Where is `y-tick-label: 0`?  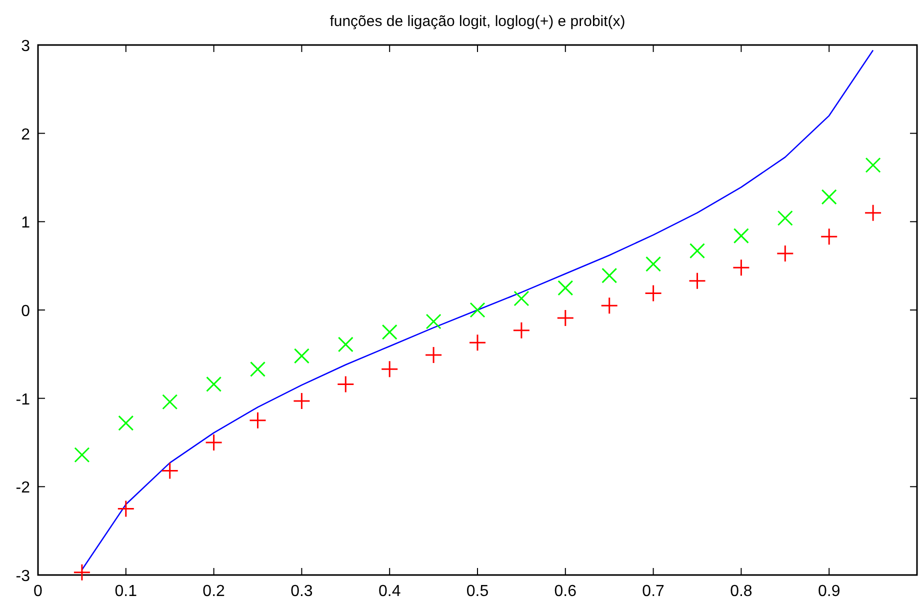
y-tick-label: 0 is located at coordinates (25, 311).